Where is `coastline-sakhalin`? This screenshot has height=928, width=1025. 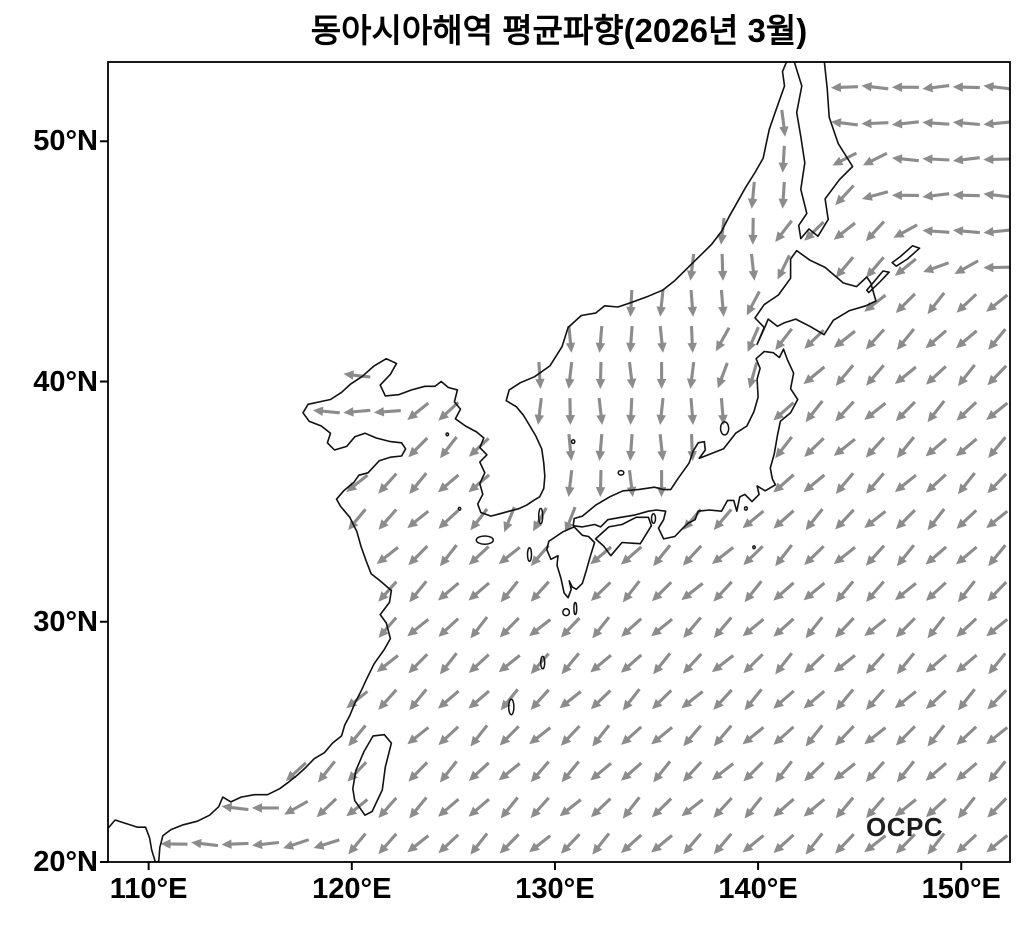
coastline-sakhalin is located at coordinates (823, 151).